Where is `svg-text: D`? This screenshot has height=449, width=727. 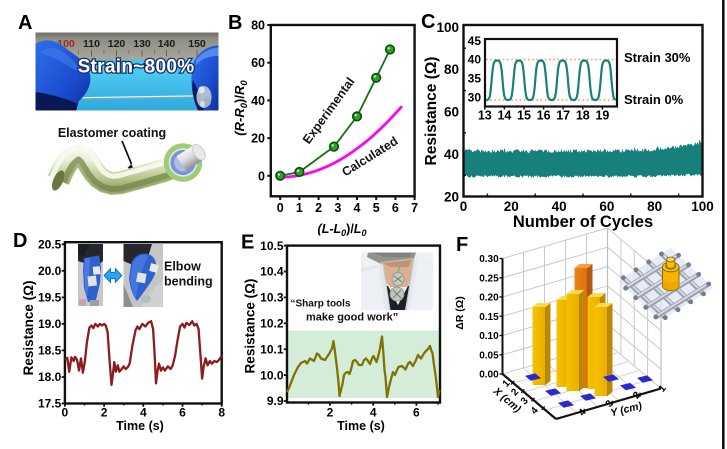 svg-text: D is located at coordinates (20, 241).